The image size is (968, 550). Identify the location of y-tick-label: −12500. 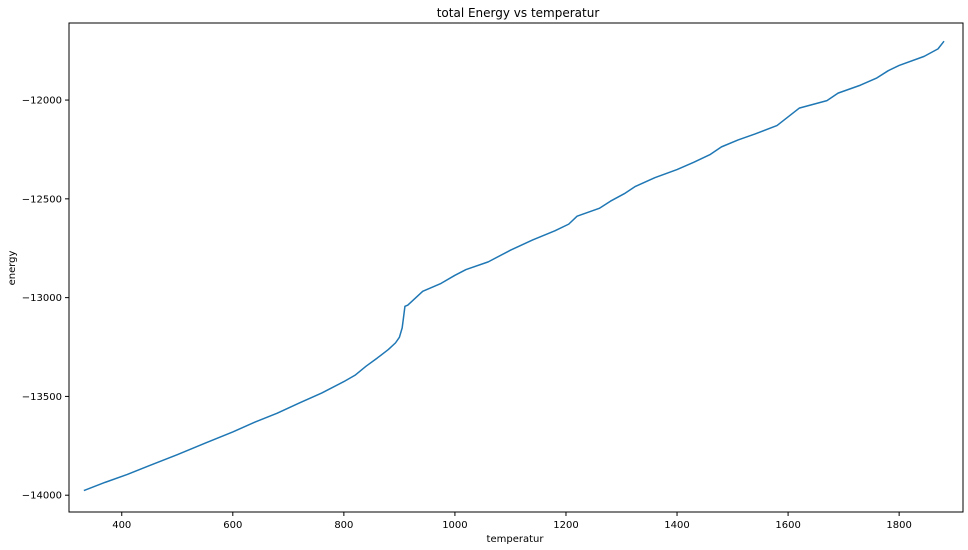
(42, 199).